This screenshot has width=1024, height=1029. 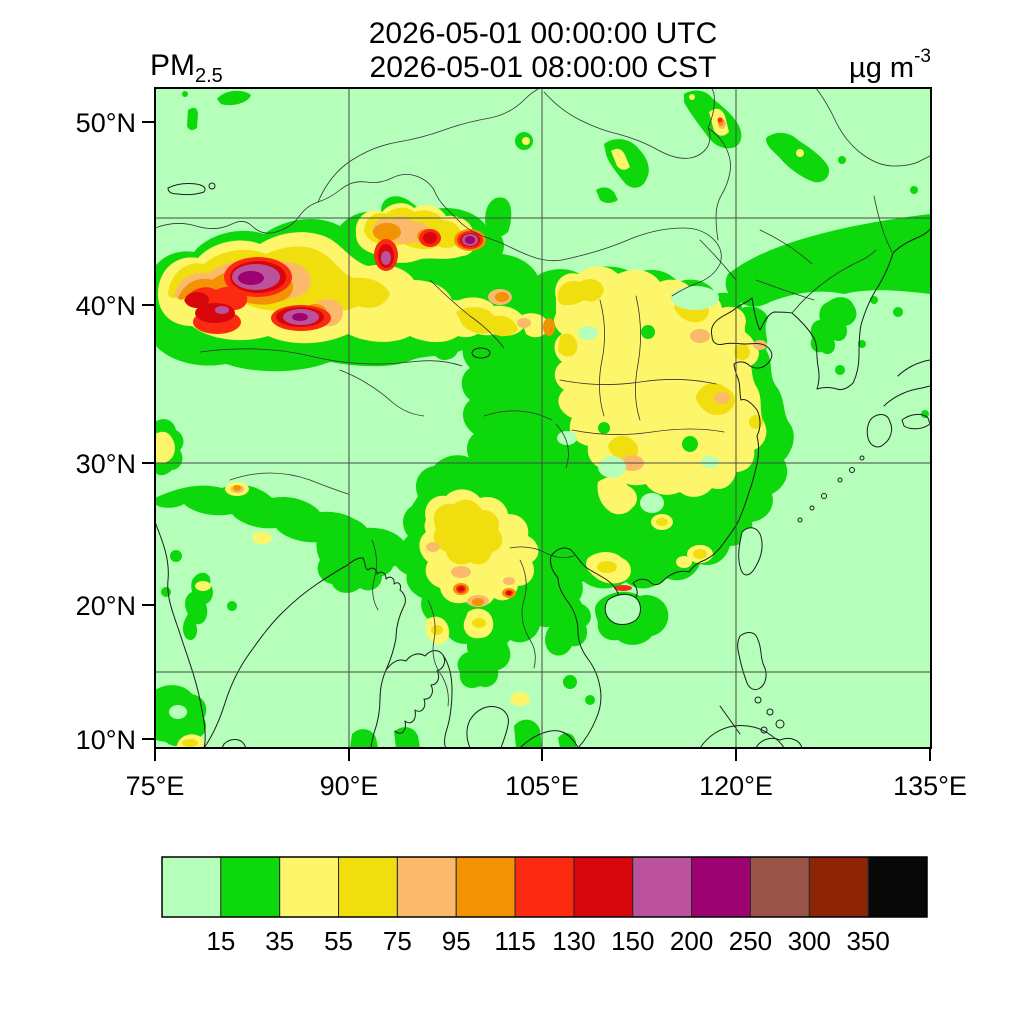 What do you see at coordinates (338, 941) in the screenshot?
I see `colorbar-tick-label: 55` at bounding box center [338, 941].